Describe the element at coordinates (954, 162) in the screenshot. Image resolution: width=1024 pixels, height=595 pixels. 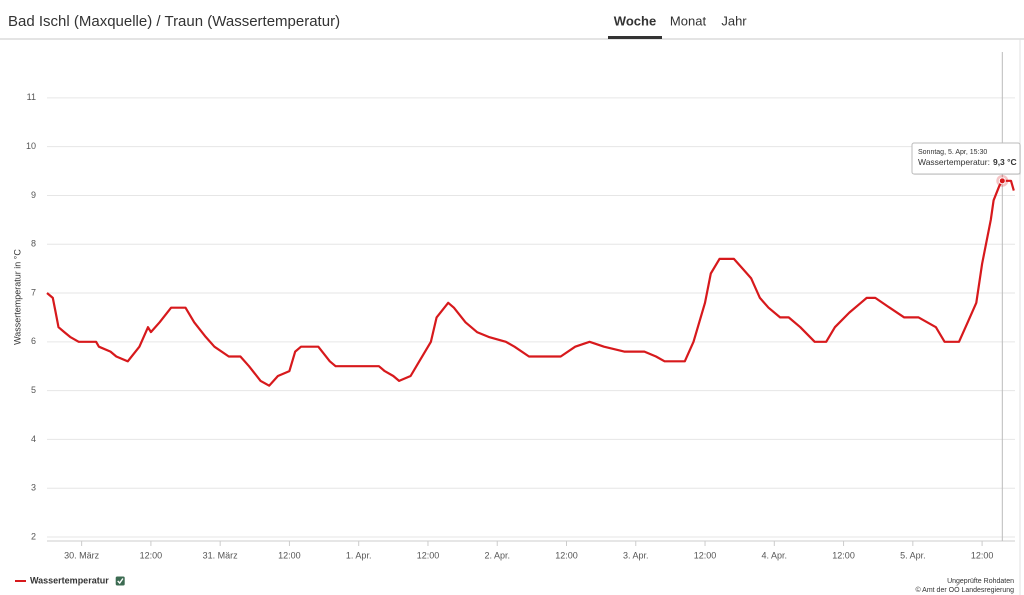
I see `tooltip-series: Wassertemperatur:` at that location.